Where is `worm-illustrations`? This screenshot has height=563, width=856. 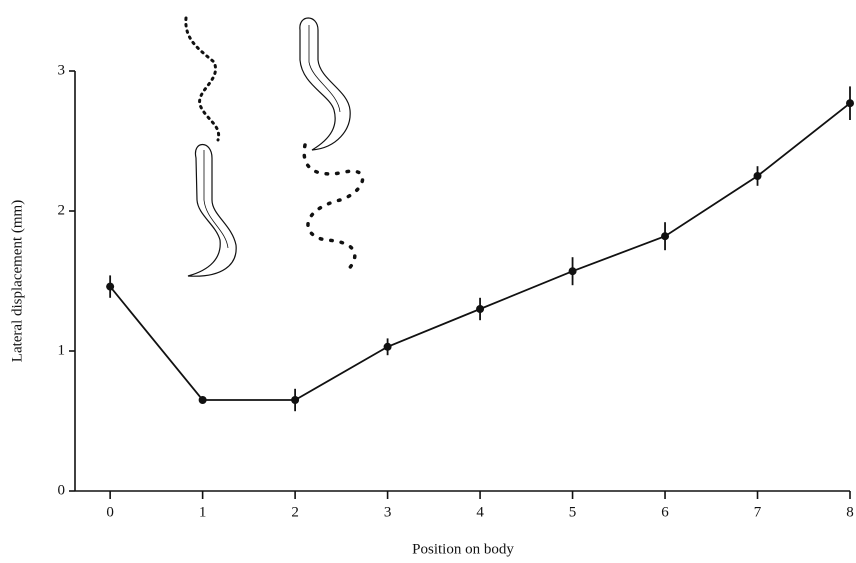 worm-illustrations is located at coordinates (274, 146).